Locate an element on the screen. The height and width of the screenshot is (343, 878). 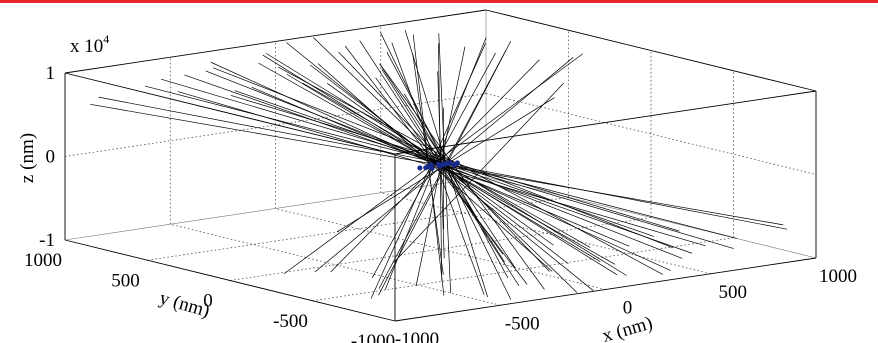
y-tick-label: 1000 is located at coordinates (43, 260).